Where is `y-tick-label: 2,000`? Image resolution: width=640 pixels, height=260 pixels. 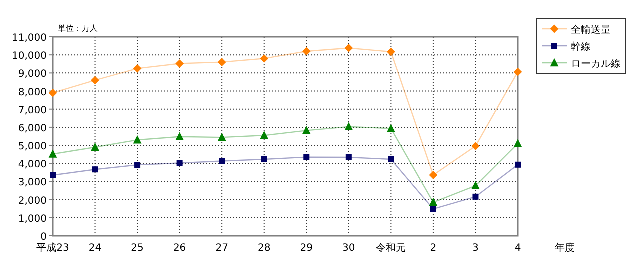
y-tick-label: 2,000 is located at coordinates (32, 201).